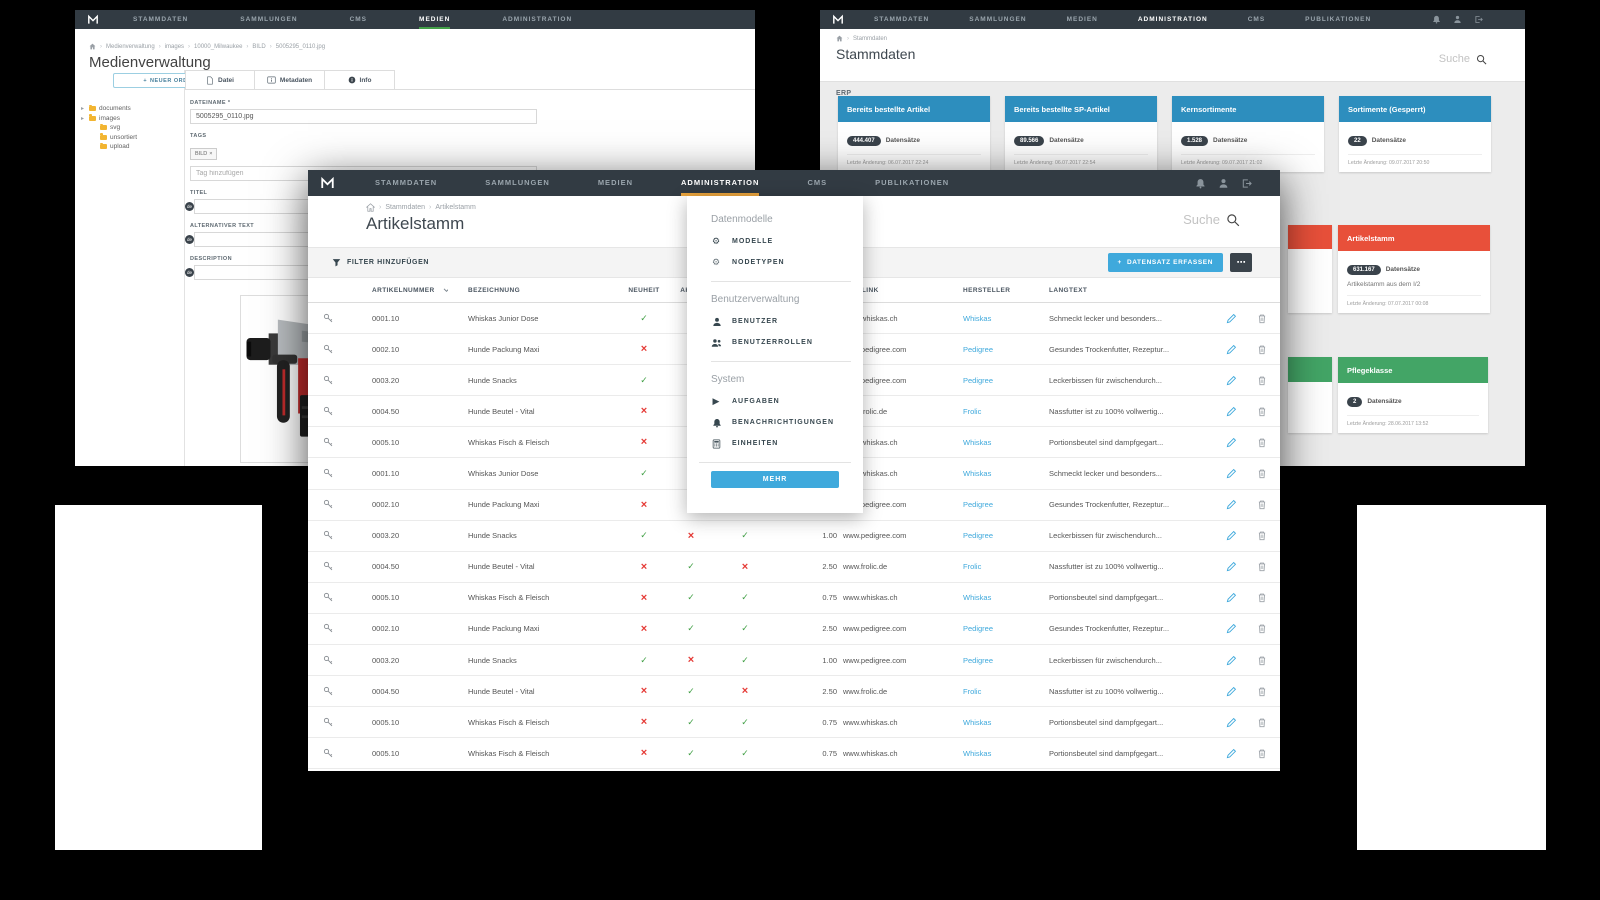 Image resolution: width=1600 pixels, height=900 pixels. Describe the element at coordinates (220, 79) in the screenshot. I see `tab-datei: Datei` at that location.